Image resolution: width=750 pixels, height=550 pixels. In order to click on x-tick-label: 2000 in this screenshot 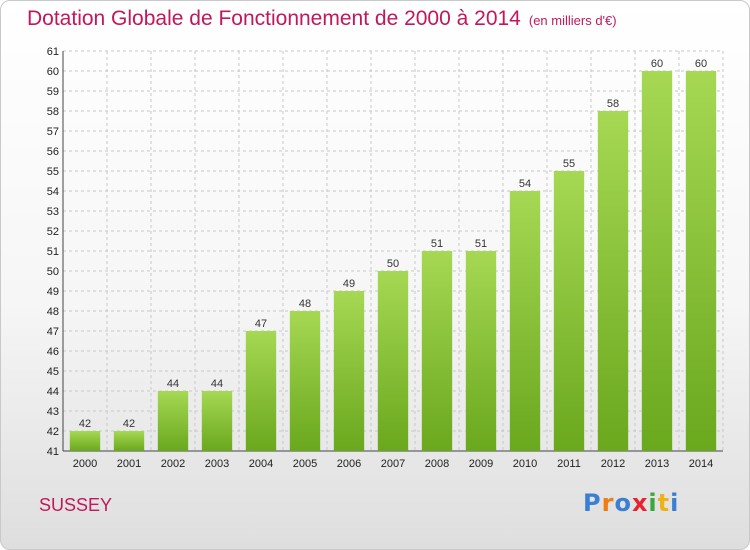, I will do `click(85, 464)`.